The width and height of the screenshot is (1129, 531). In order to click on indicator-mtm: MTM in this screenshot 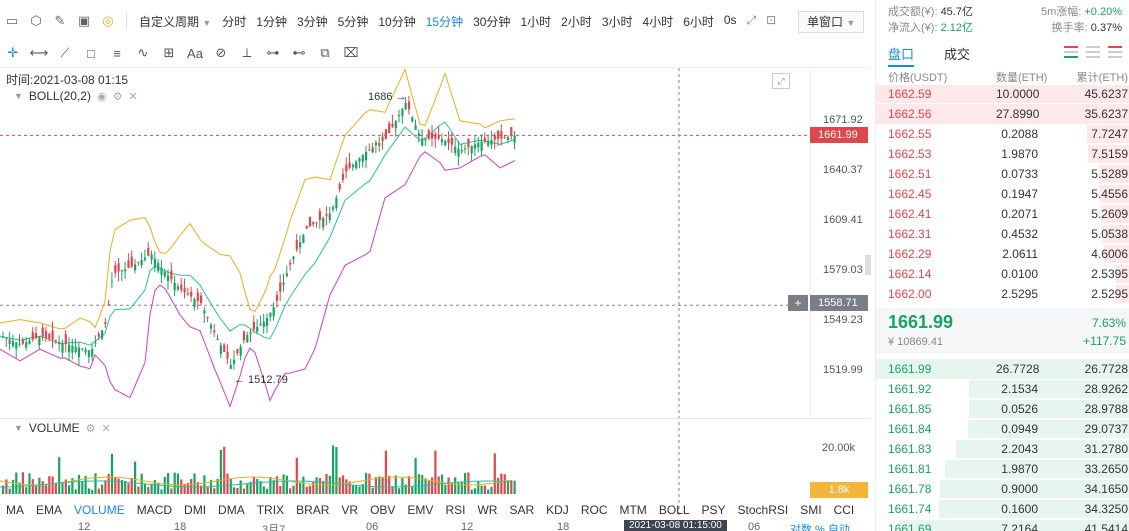, I will do `click(633, 510)`.